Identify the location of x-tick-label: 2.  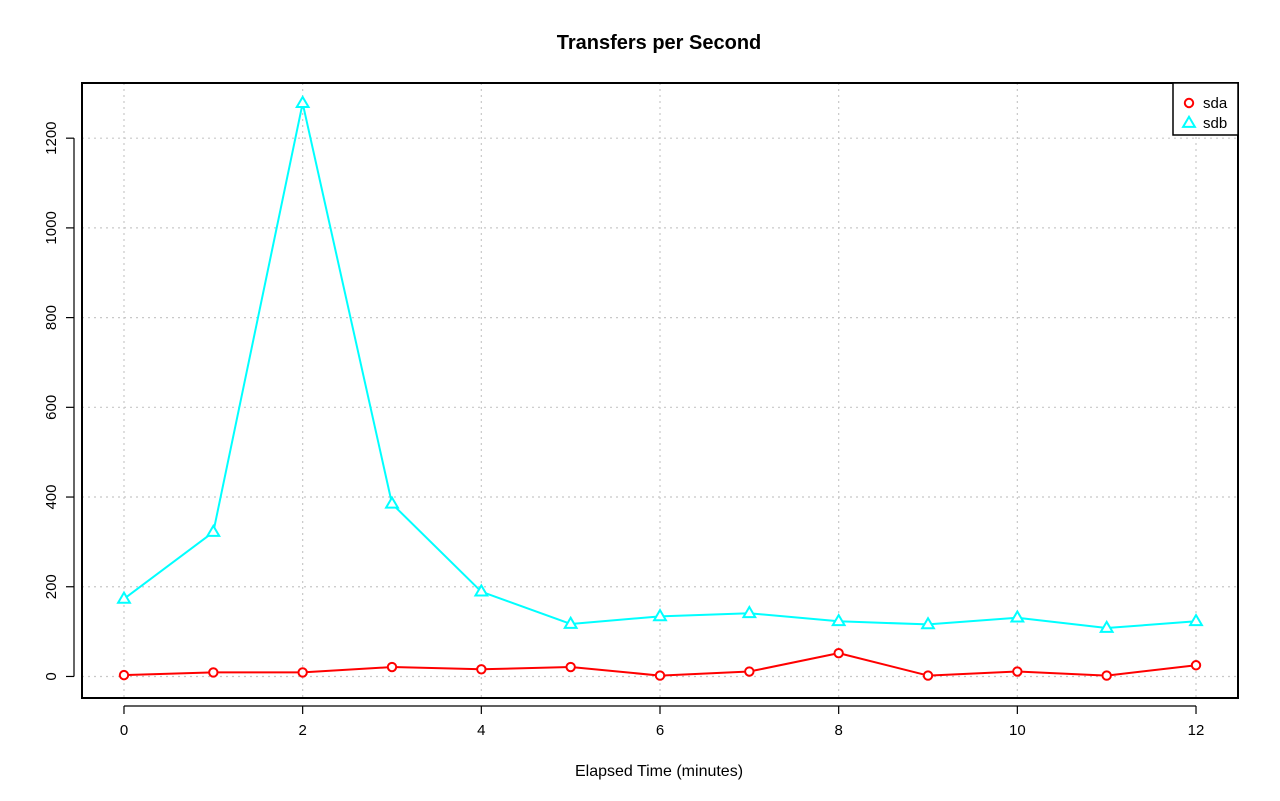
(302, 730).